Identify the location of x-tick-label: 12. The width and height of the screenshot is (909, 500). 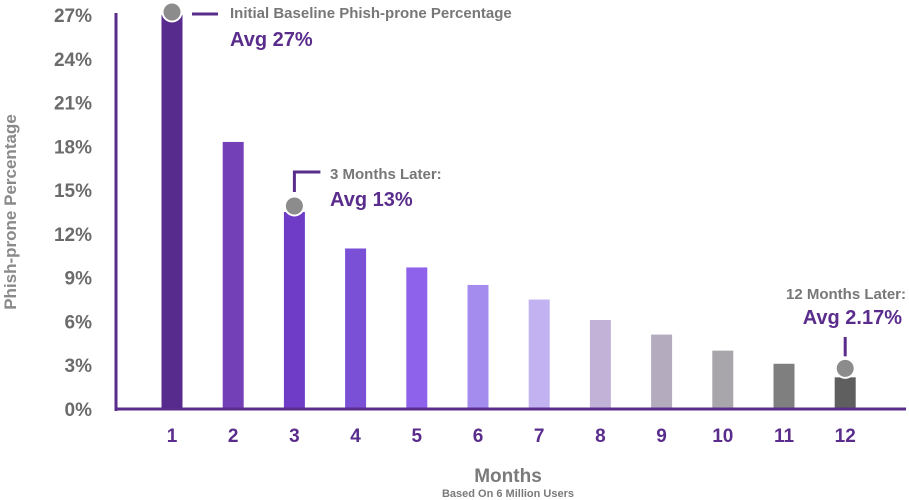
(845, 436).